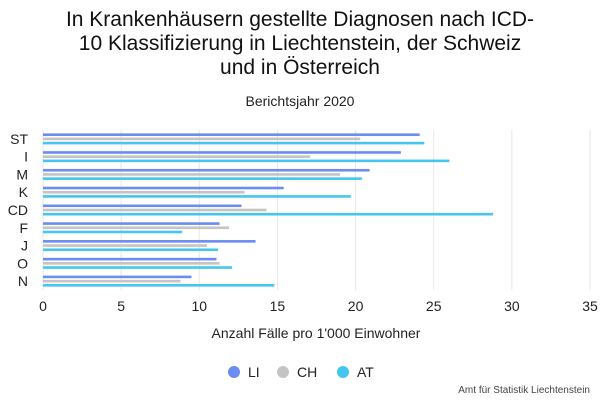 The width and height of the screenshot is (600, 400). I want to click on x-tick-labels: 0 5 10 15 20 25 30 35, so click(318, 306).